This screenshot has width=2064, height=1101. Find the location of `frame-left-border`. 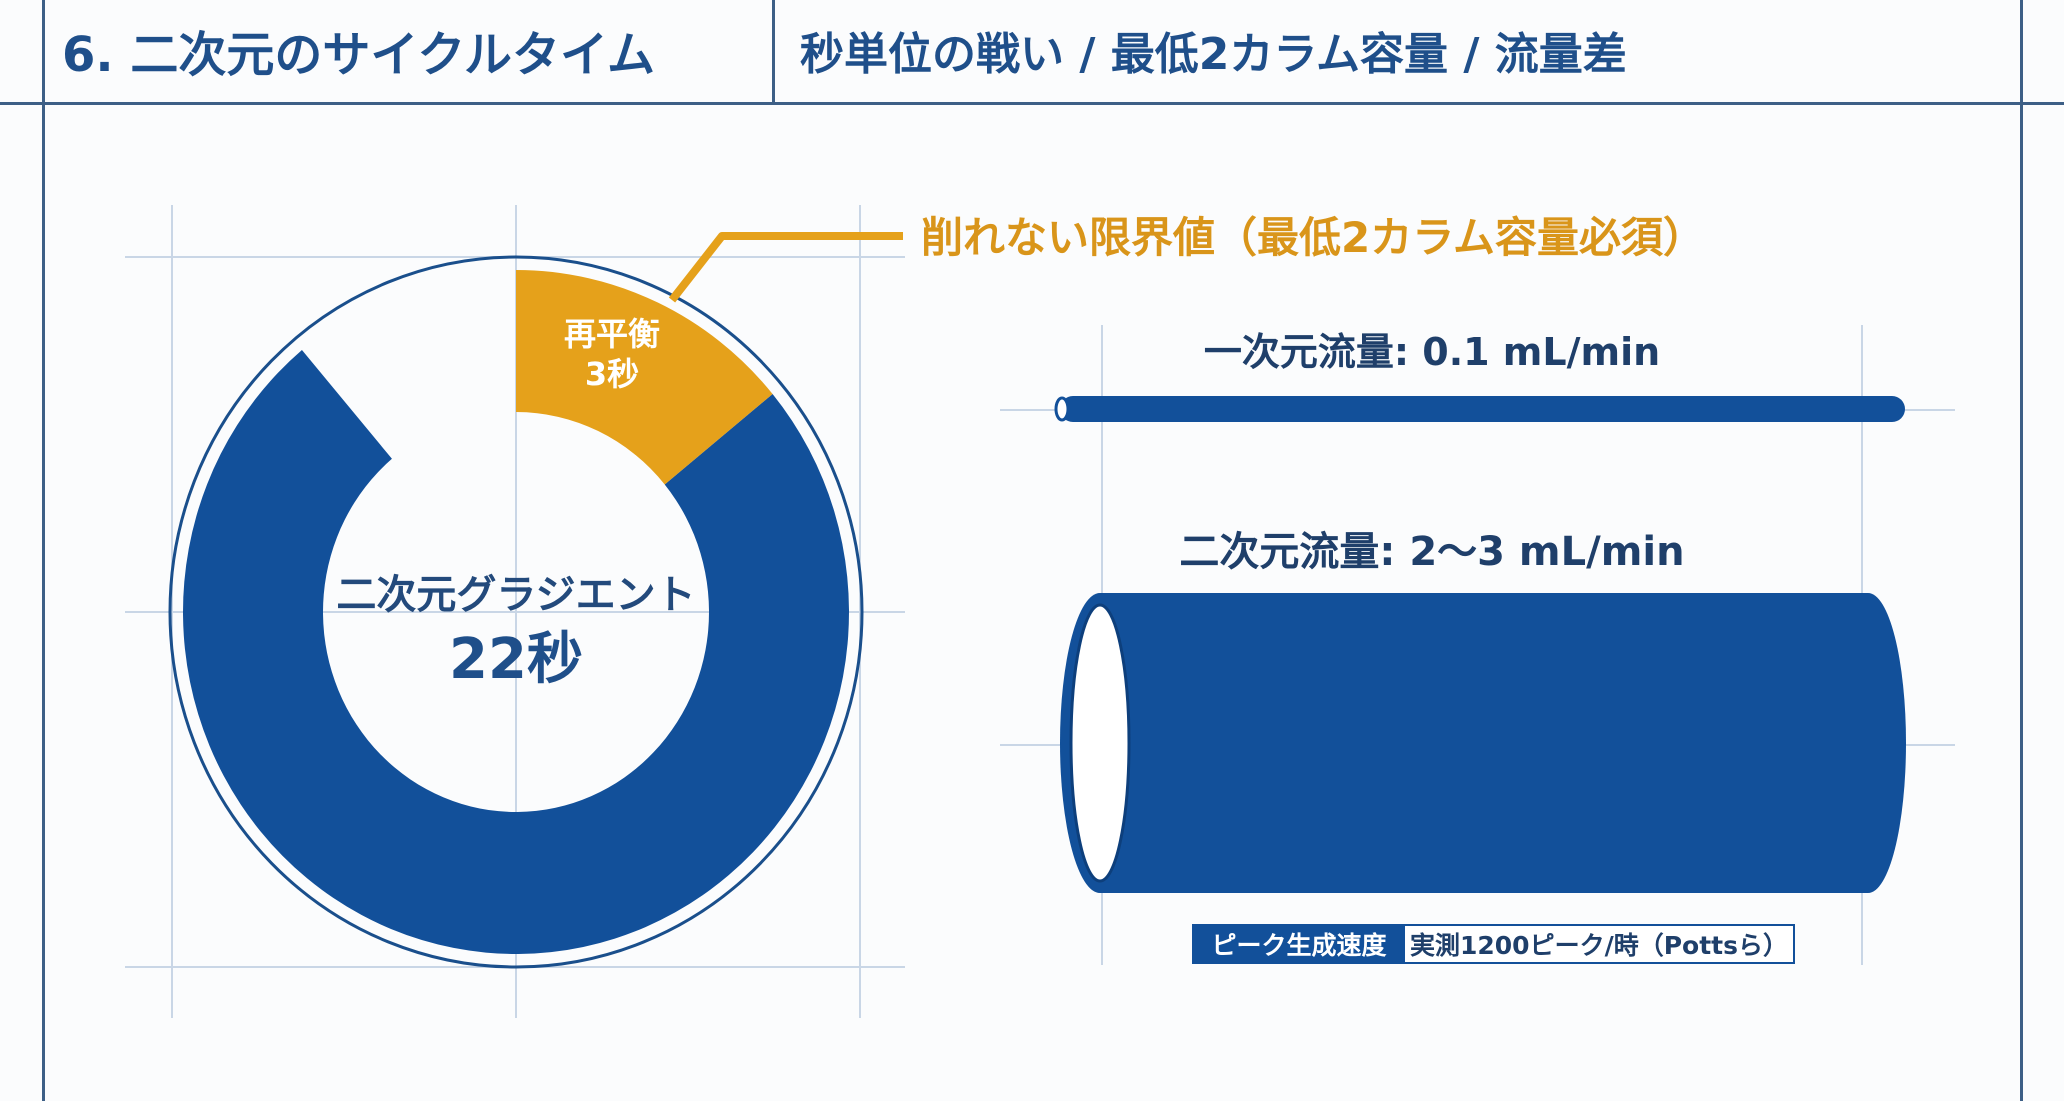

frame-left-border is located at coordinates (43, 550).